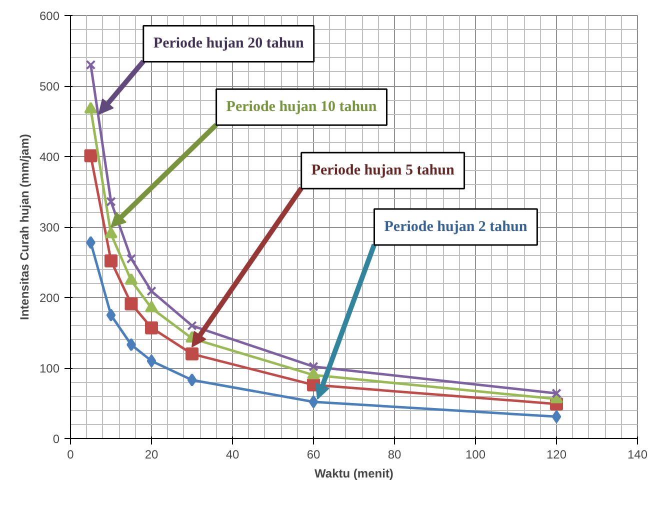 The image size is (662, 508). Describe the element at coordinates (556, 455) in the screenshot. I see `x-tick-label: 120` at that location.